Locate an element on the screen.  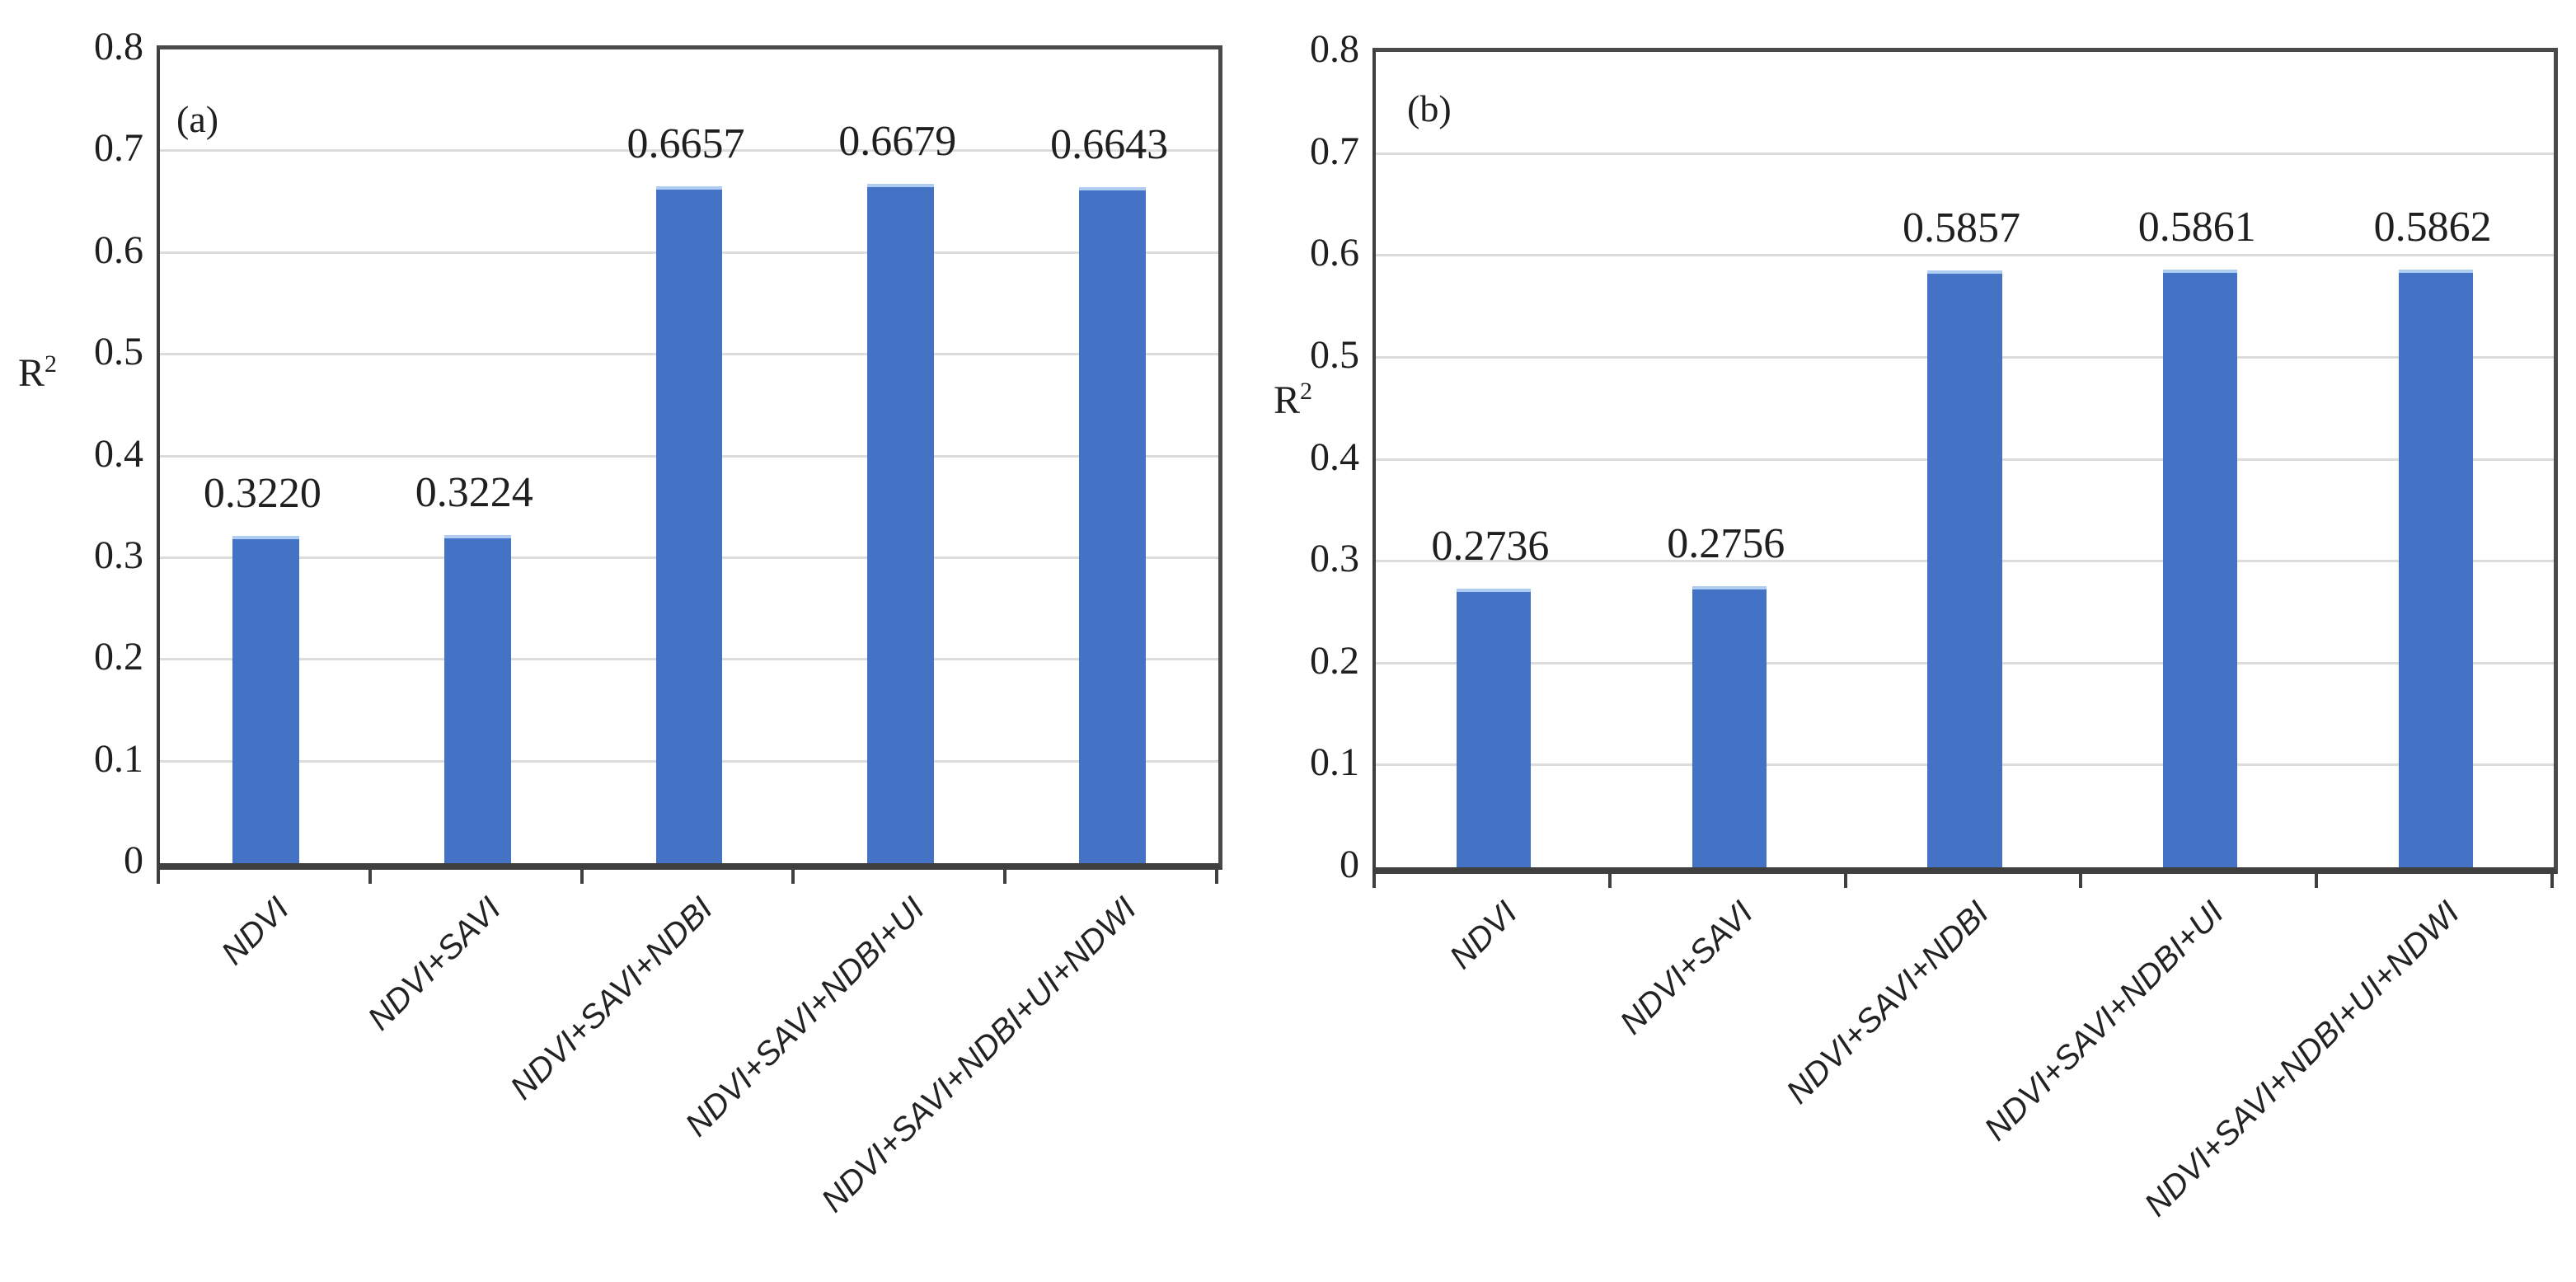
bar-value-label: 0.6657 is located at coordinates (686, 143).